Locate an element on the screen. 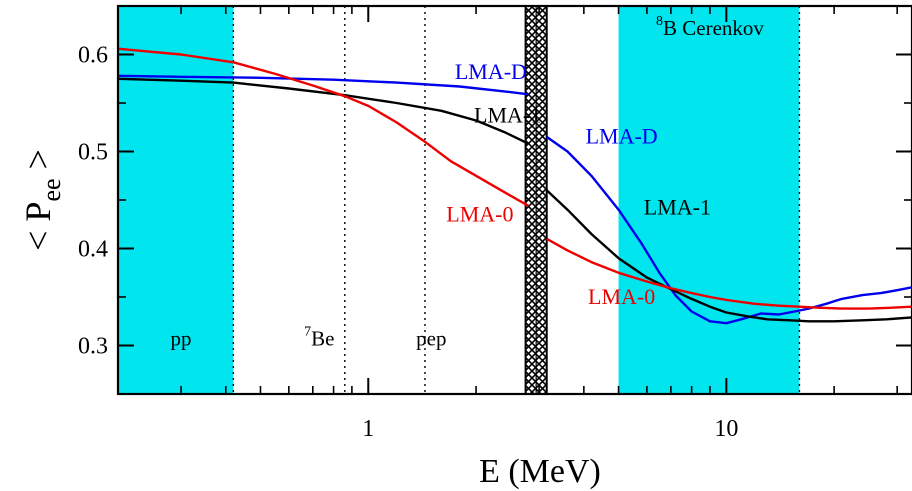 The height and width of the screenshot is (491, 912). region-label-3: 8B Cerenkov is located at coordinates (710, 27).